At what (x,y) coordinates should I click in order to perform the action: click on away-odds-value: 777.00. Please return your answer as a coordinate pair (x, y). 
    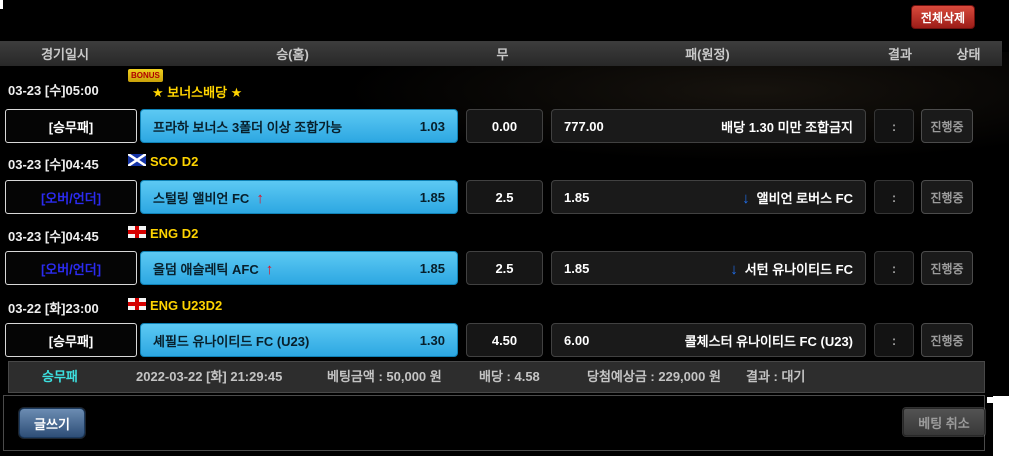
    Looking at the image, I should click on (584, 126).